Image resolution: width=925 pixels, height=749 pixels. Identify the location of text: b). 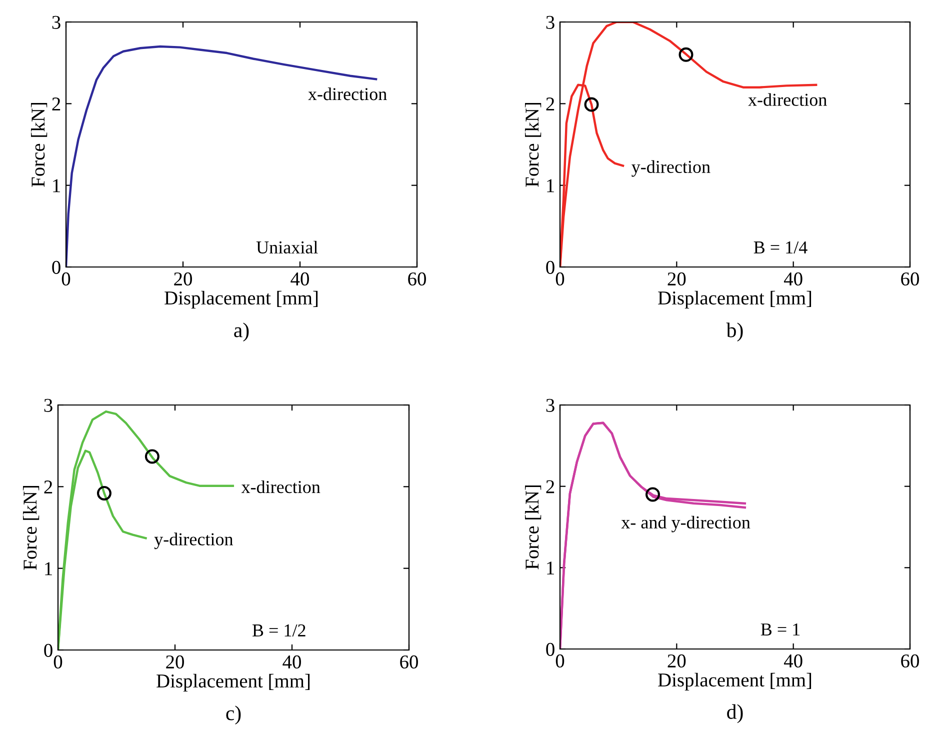
(734, 332).